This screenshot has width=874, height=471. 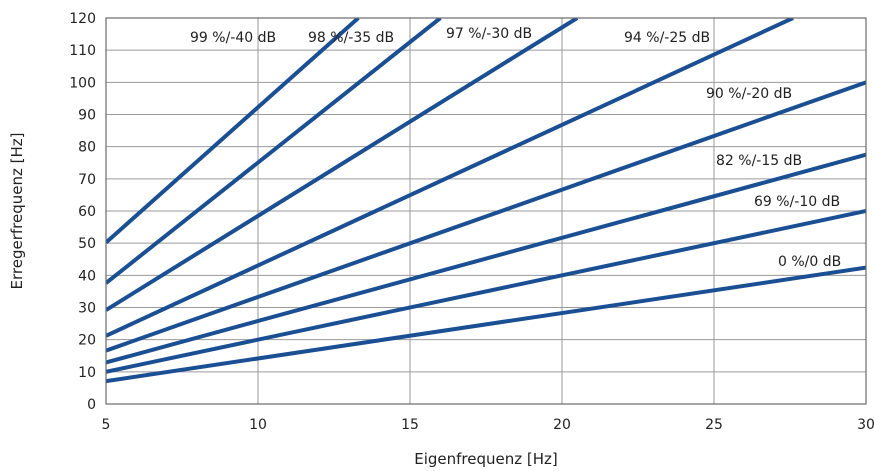 What do you see at coordinates (87, 116) in the screenshot?
I see `y-tick-label: 90` at bounding box center [87, 116].